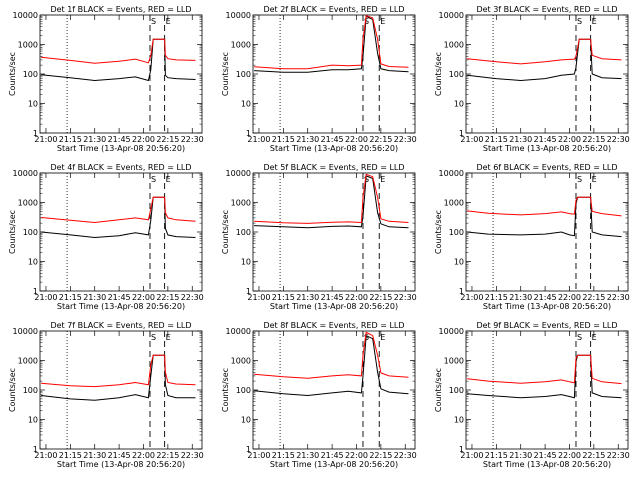 The height and width of the screenshot is (480, 640). I want to click on panel-title: Det 7f BLACK = Events, RED = LLD, so click(120, 325).